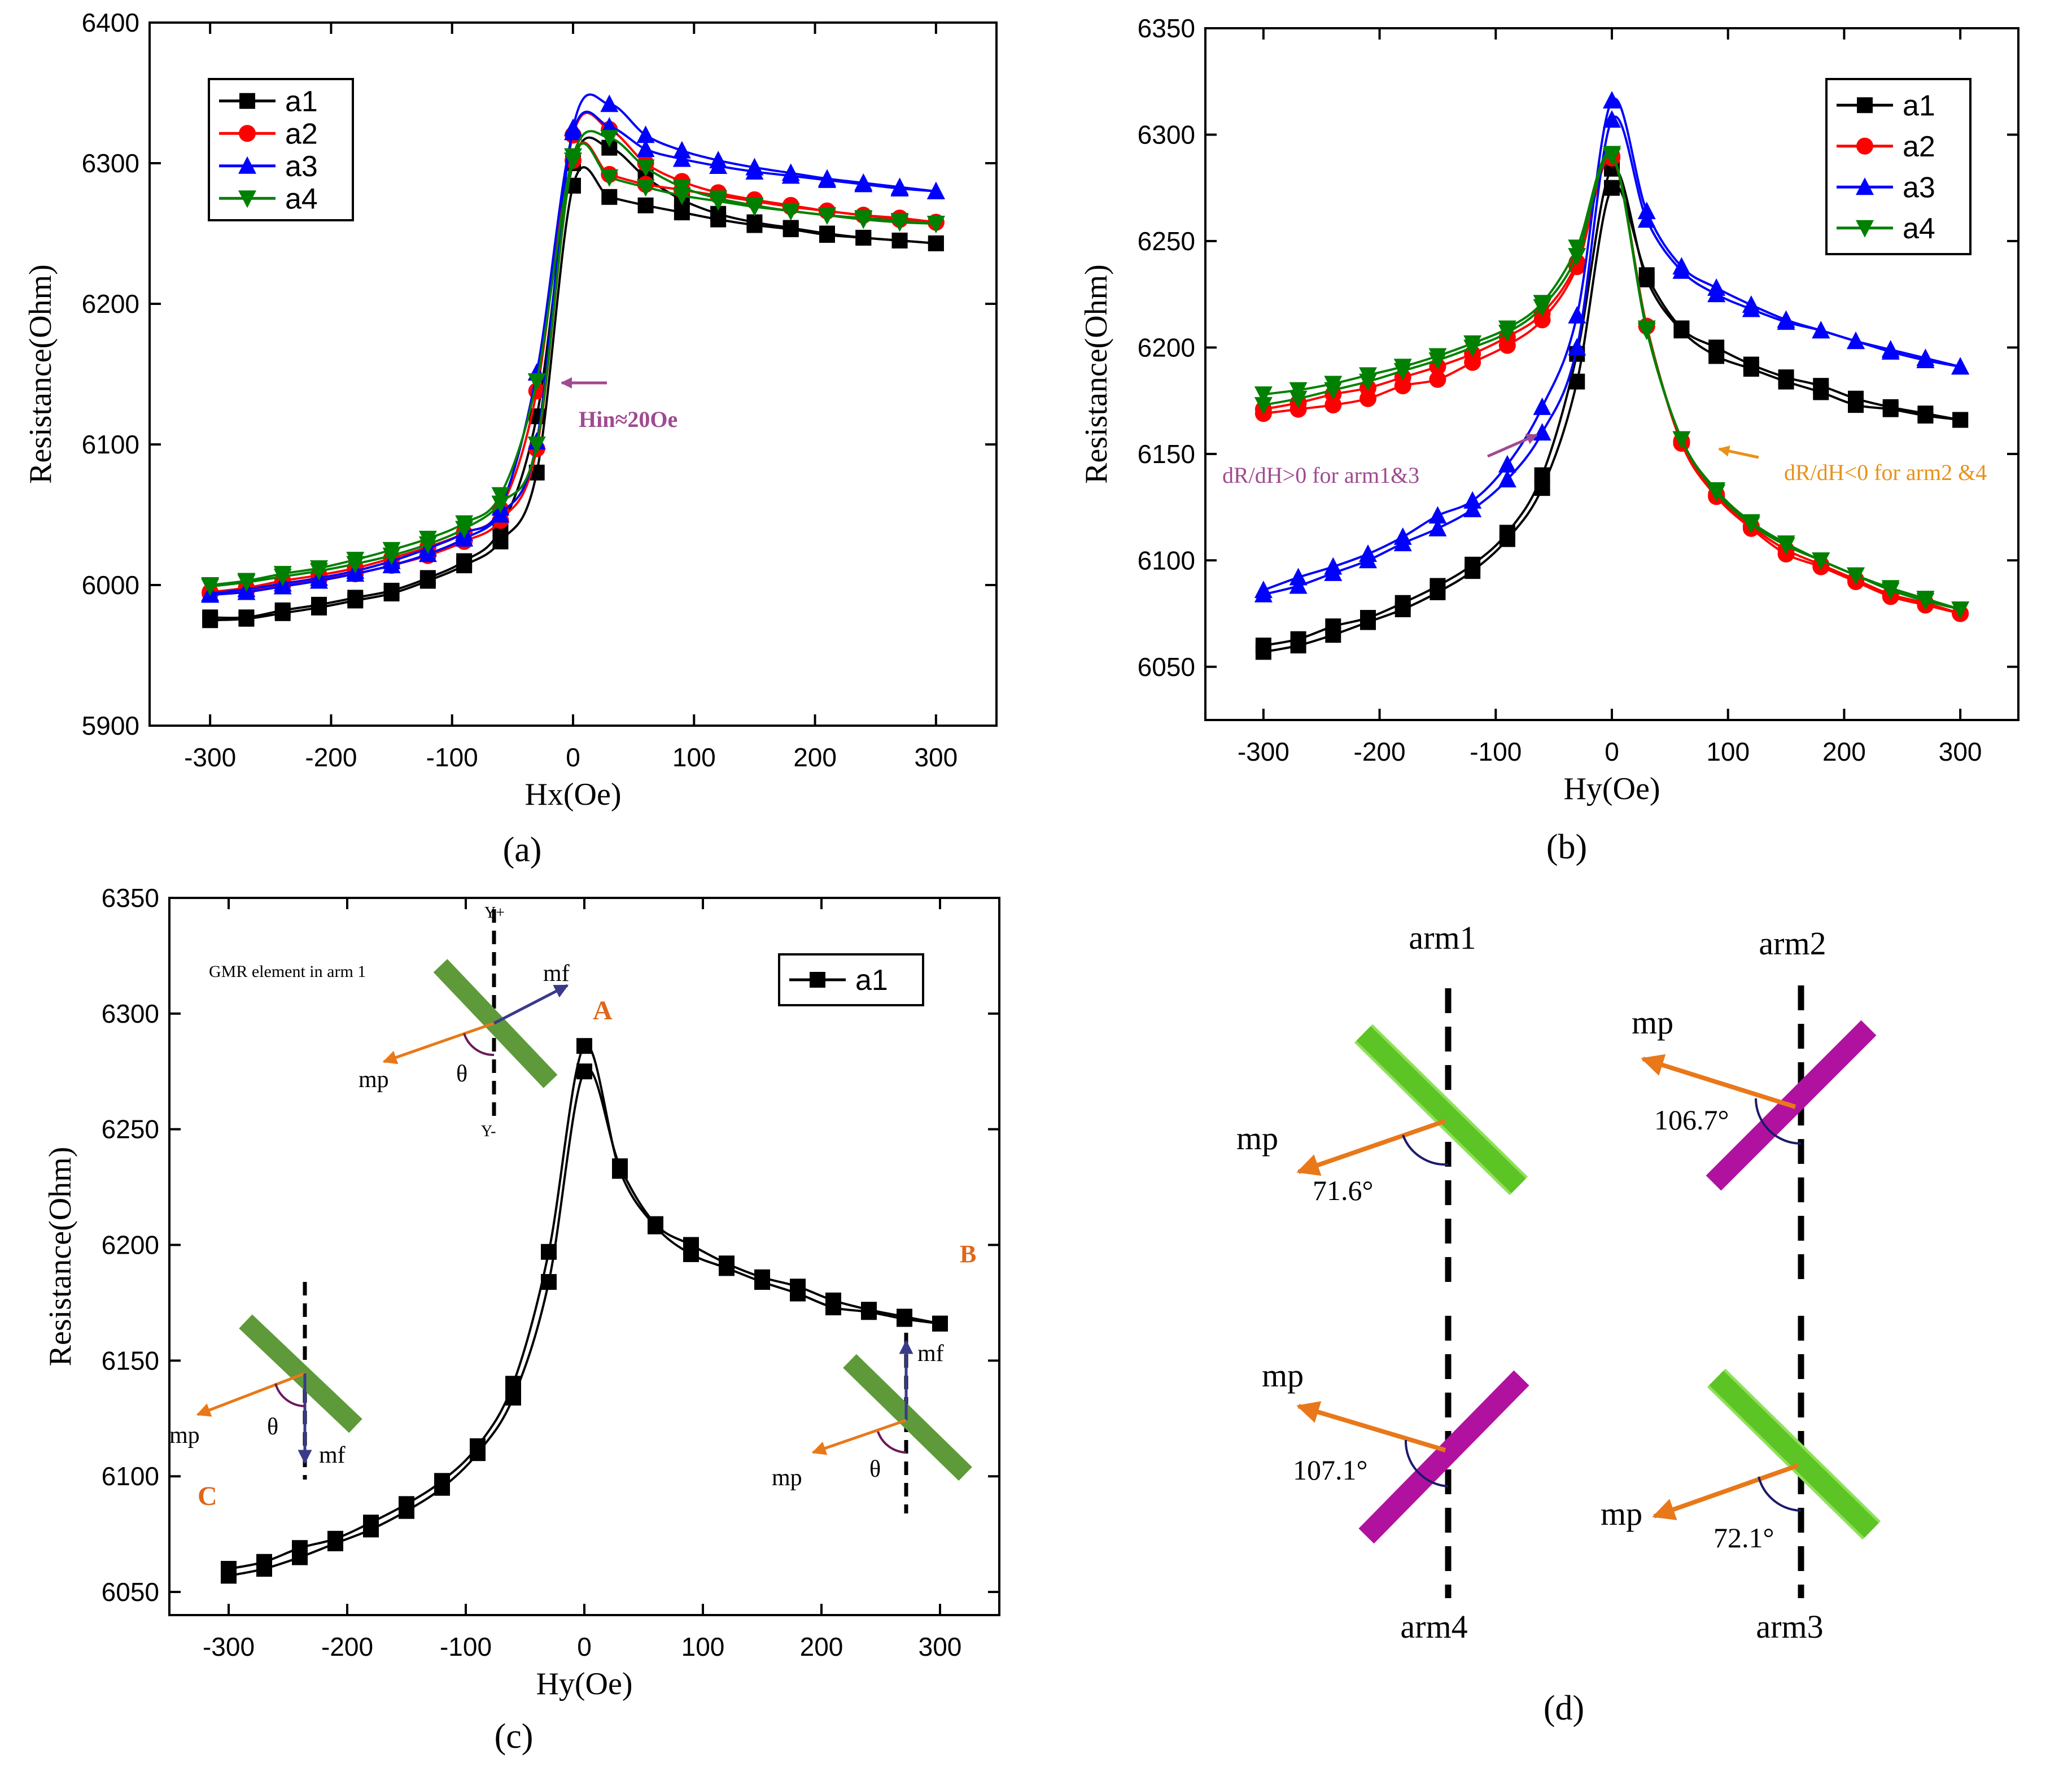 The image size is (2072, 1767). I want to click on inset-right: mf mp θ, so click(872, 1423).